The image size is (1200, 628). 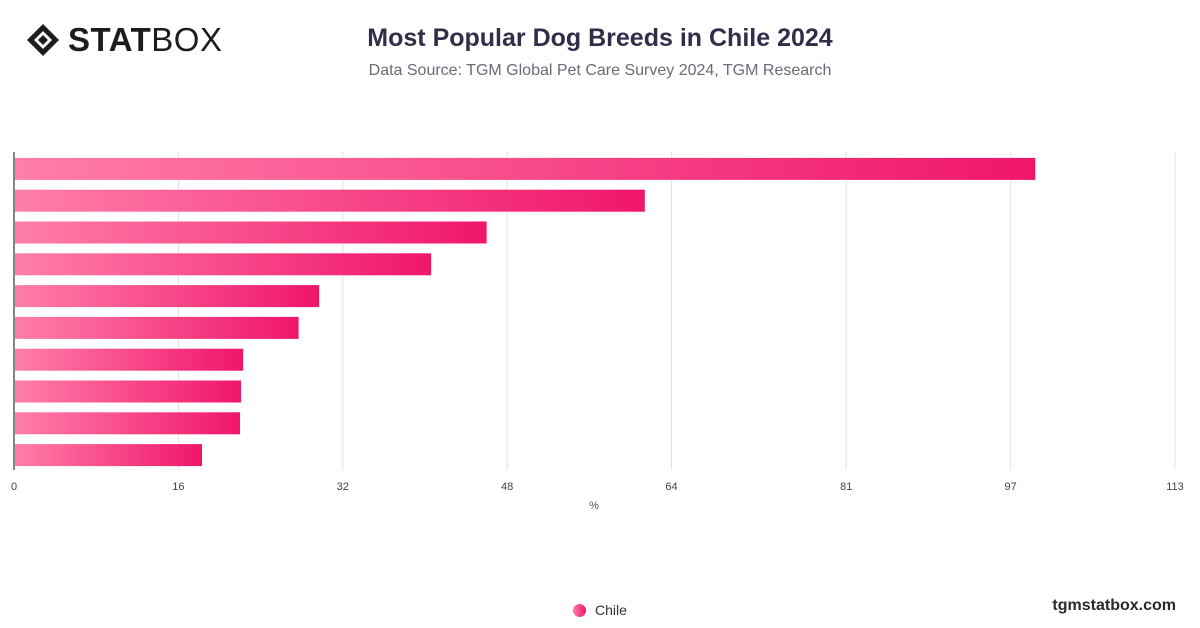 What do you see at coordinates (846, 487) in the screenshot?
I see `x-tick-label: 81` at bounding box center [846, 487].